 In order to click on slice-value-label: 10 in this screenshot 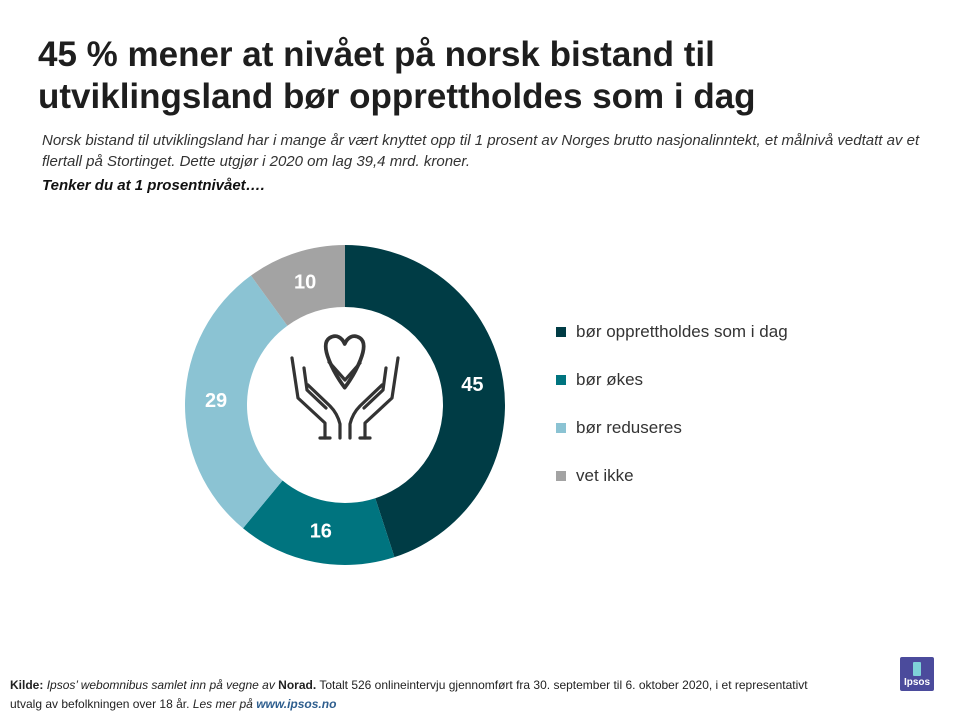, I will do `click(305, 282)`.